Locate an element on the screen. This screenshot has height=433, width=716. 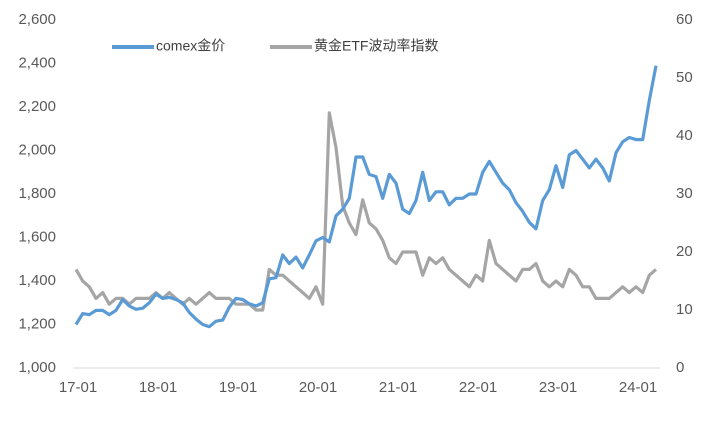
y-tick-label: 2,600 is located at coordinates (37, 19).